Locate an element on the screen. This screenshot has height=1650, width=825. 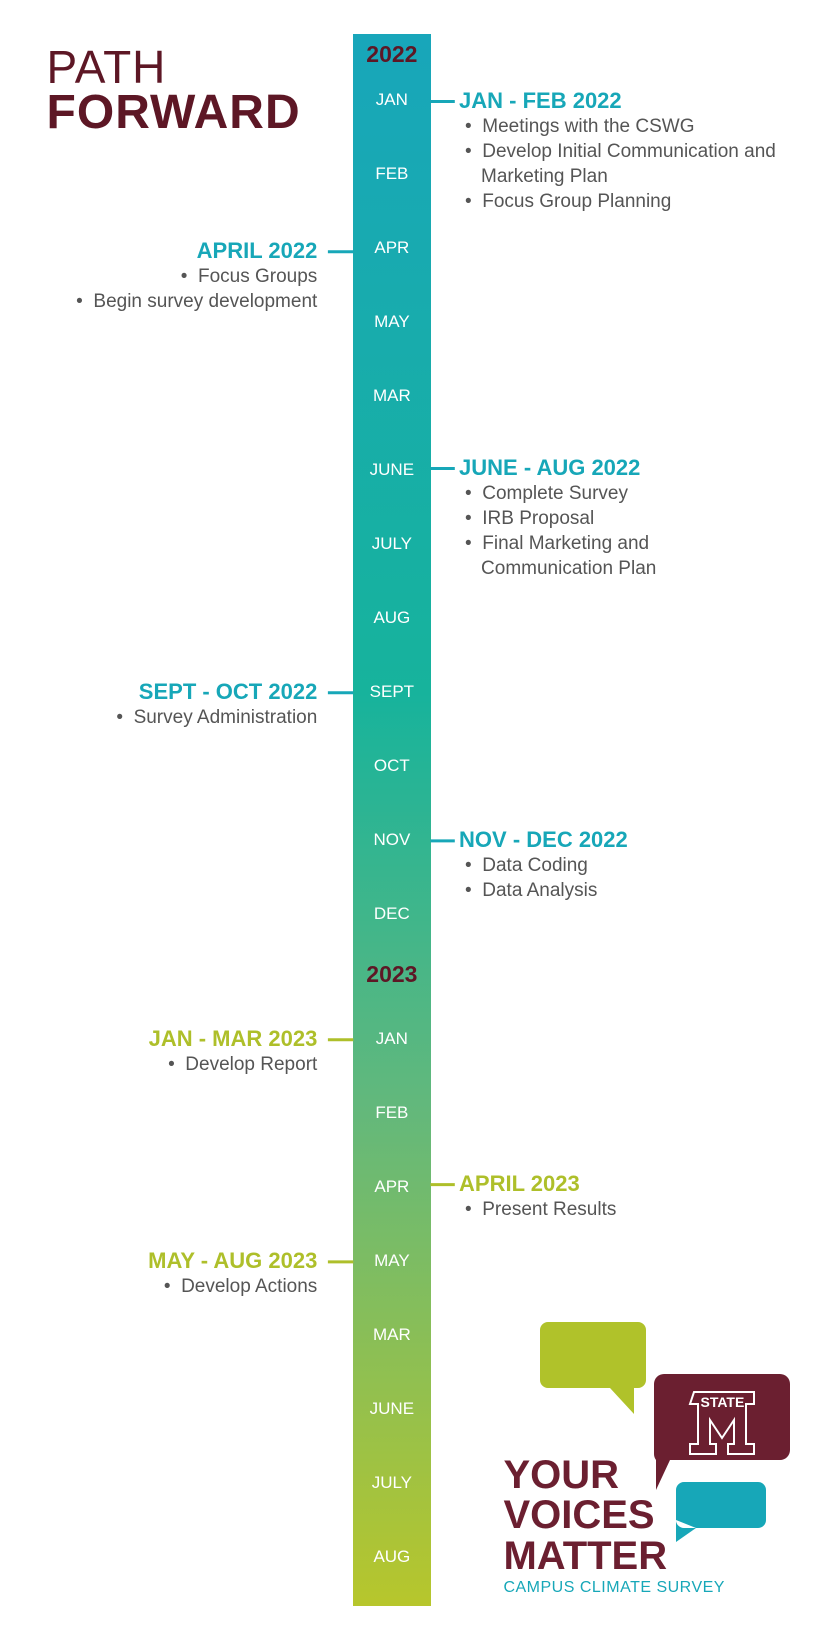
logo-subtitle: CAMPUS CLIMATE SURVEY is located at coordinates (614, 1588).